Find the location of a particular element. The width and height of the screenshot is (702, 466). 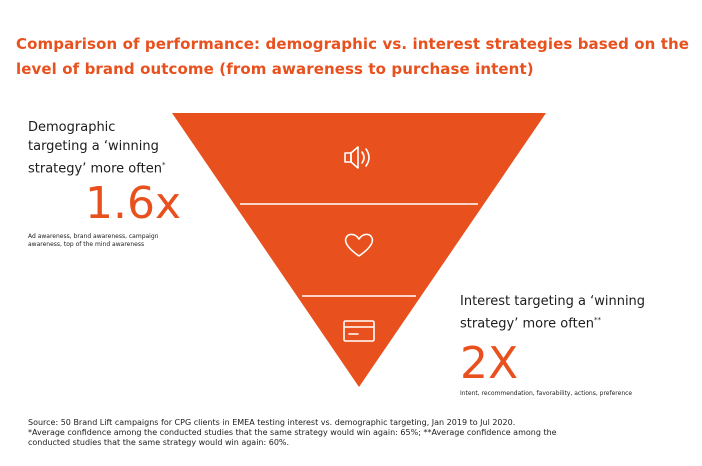

demographic-heading-line-3: strategy’ more often* is located at coordinates (97, 169).